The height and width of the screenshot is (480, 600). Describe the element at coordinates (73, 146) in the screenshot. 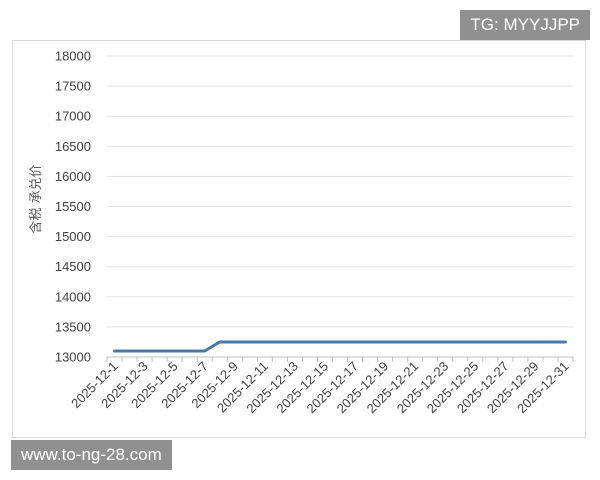

I see `y-tick-16500: 16500` at that location.